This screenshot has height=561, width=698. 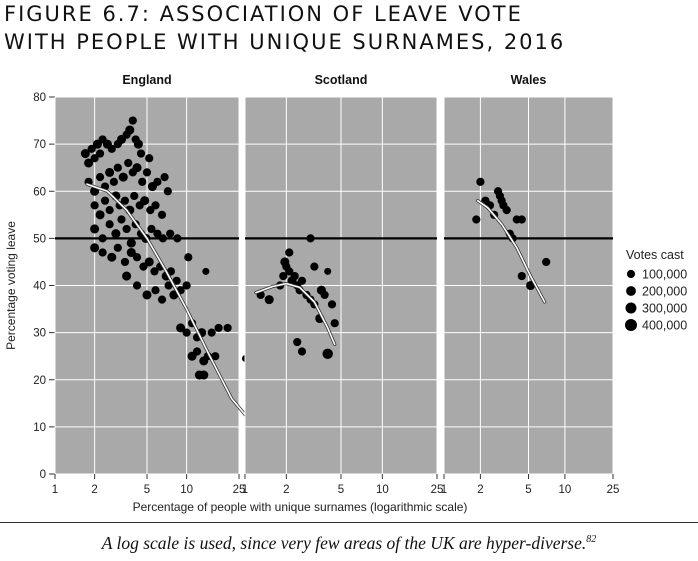 What do you see at coordinates (39, 192) in the screenshot?
I see `y-tick-label: 60` at bounding box center [39, 192].